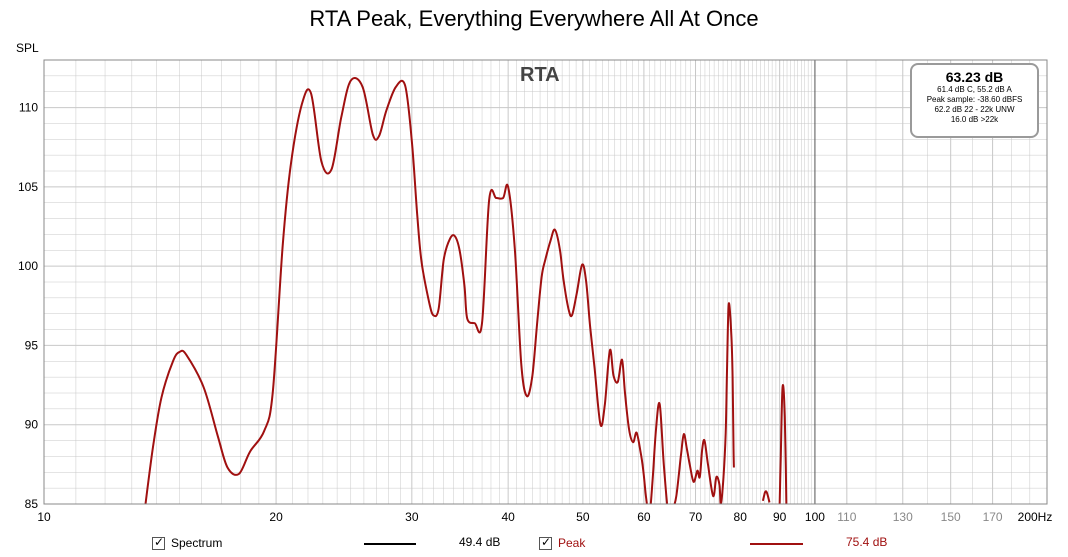 The image size is (1068, 557). I want to click on legend-label-peak: Peak, so click(572, 543).